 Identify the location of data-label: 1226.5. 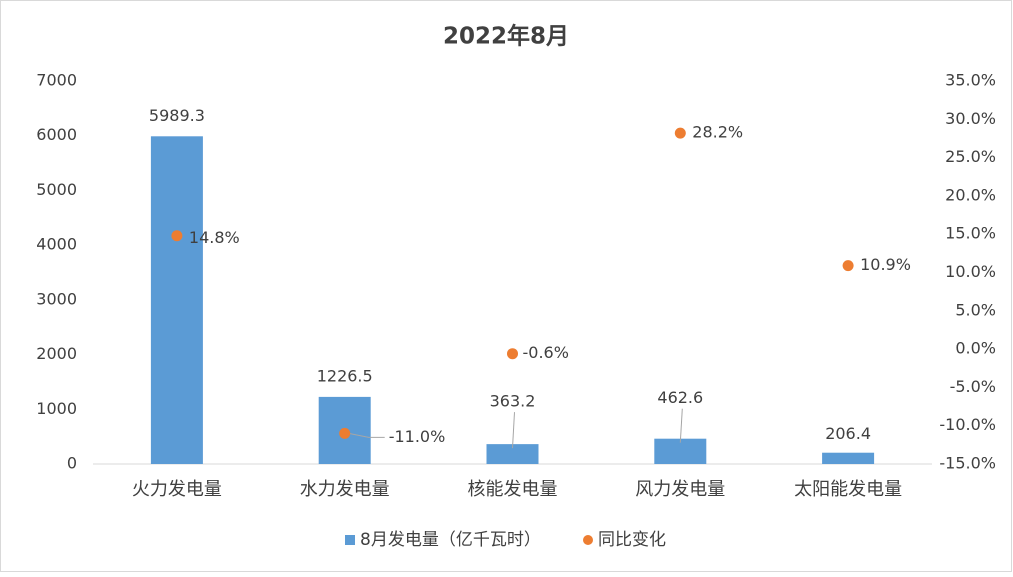
(345, 375).